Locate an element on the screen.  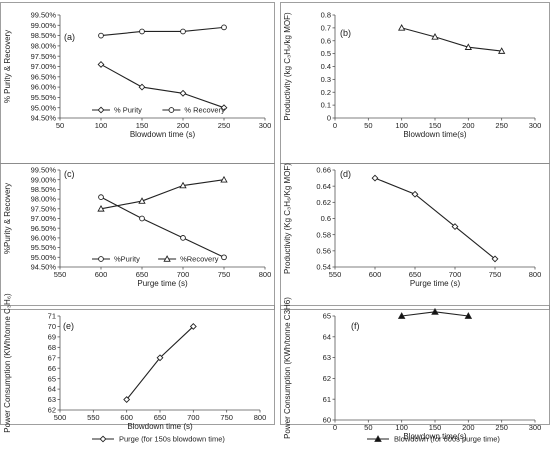
panel-label: (e) is located at coordinates (68, 326).